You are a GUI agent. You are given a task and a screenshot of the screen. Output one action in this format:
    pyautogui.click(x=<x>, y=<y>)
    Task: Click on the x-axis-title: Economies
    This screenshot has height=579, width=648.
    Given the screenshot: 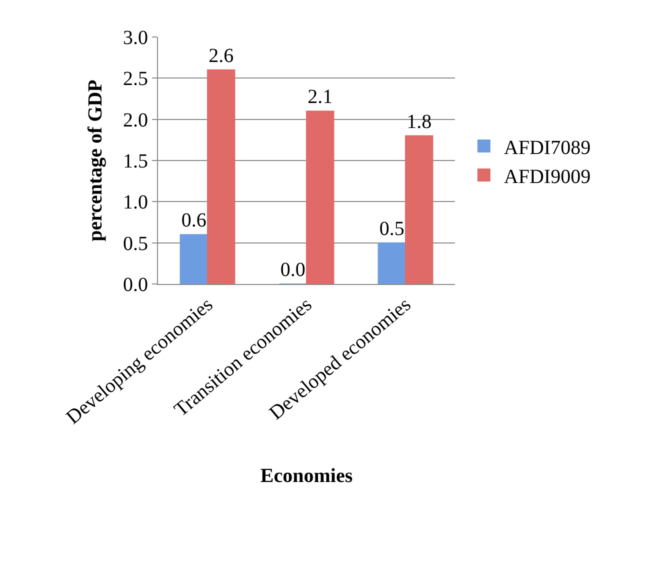 What is the action you would take?
    pyautogui.click(x=306, y=476)
    